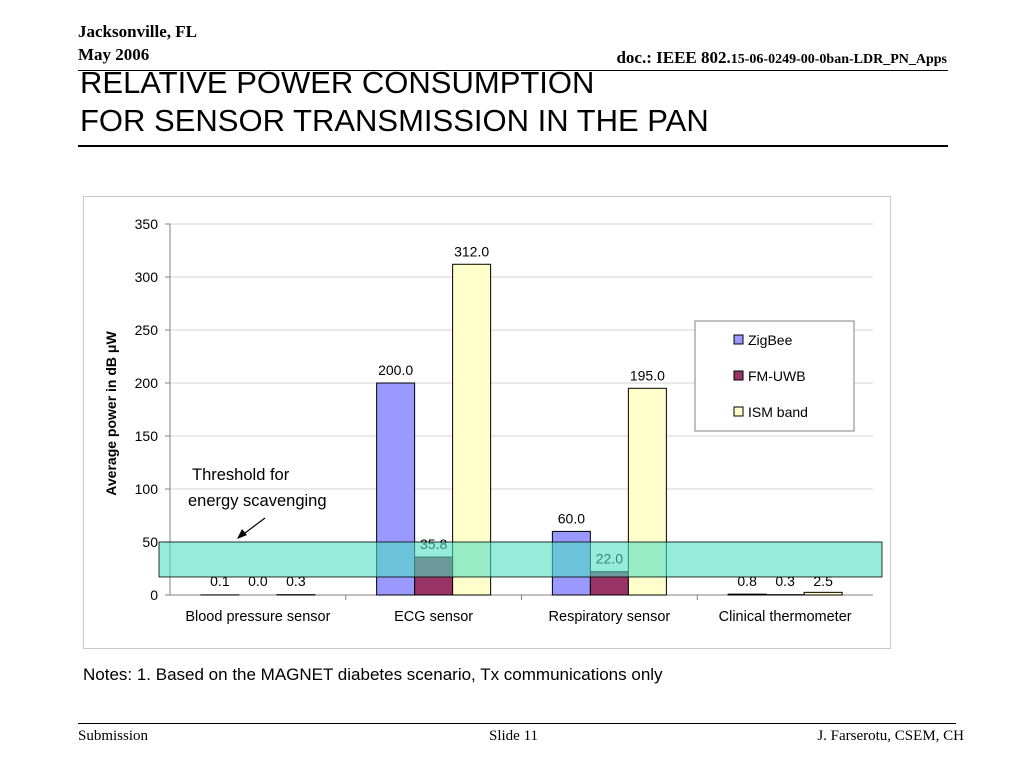 The image size is (1024, 768). I want to click on footer-rule, so click(517, 723).